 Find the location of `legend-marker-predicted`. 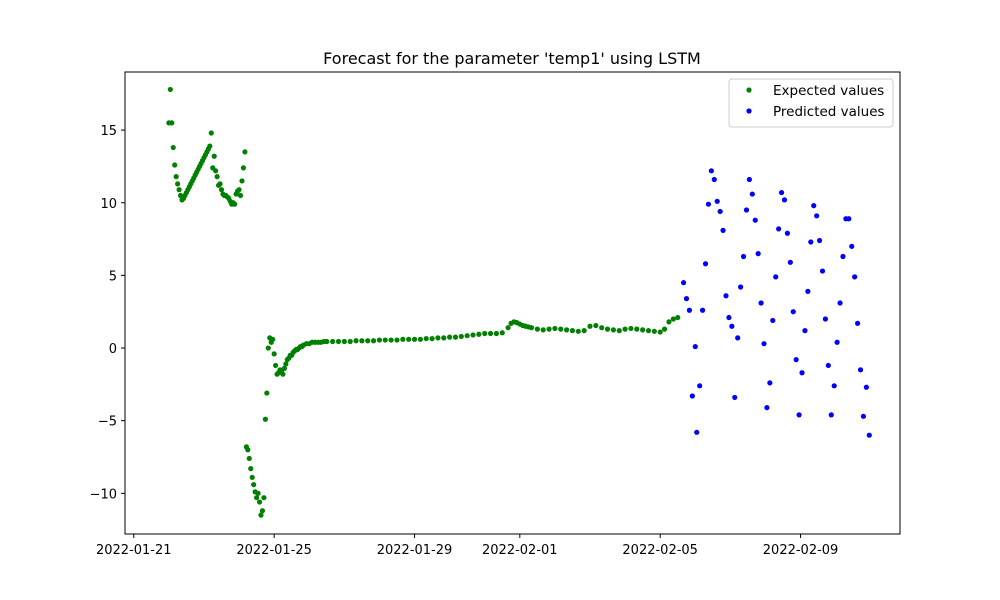

legend-marker-predicted is located at coordinates (749, 111).